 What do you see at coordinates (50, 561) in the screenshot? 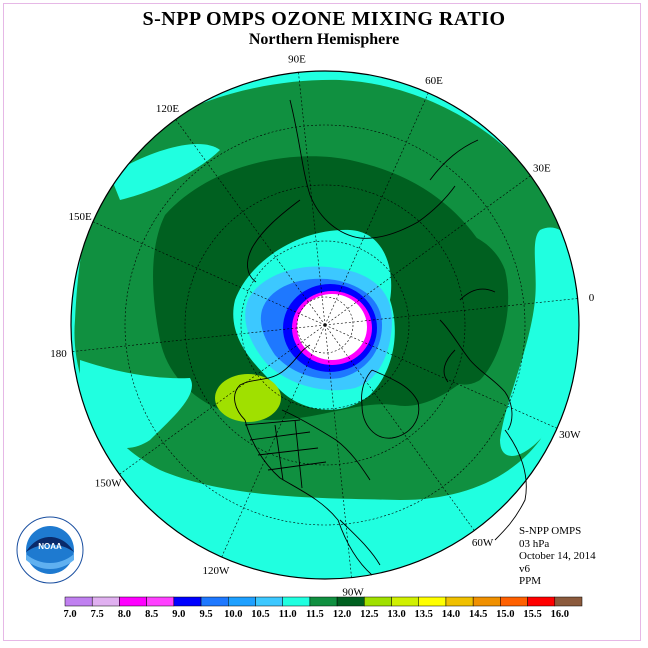
I see `logo-wave` at bounding box center [50, 561].